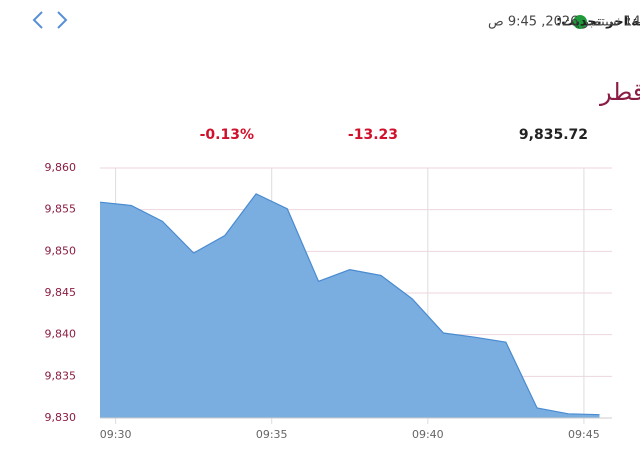 Image resolution: width=640 pixels, height=465 pixels. What do you see at coordinates (584, 434) in the screenshot?
I see `x-tick-label: 09:45` at bounding box center [584, 434].